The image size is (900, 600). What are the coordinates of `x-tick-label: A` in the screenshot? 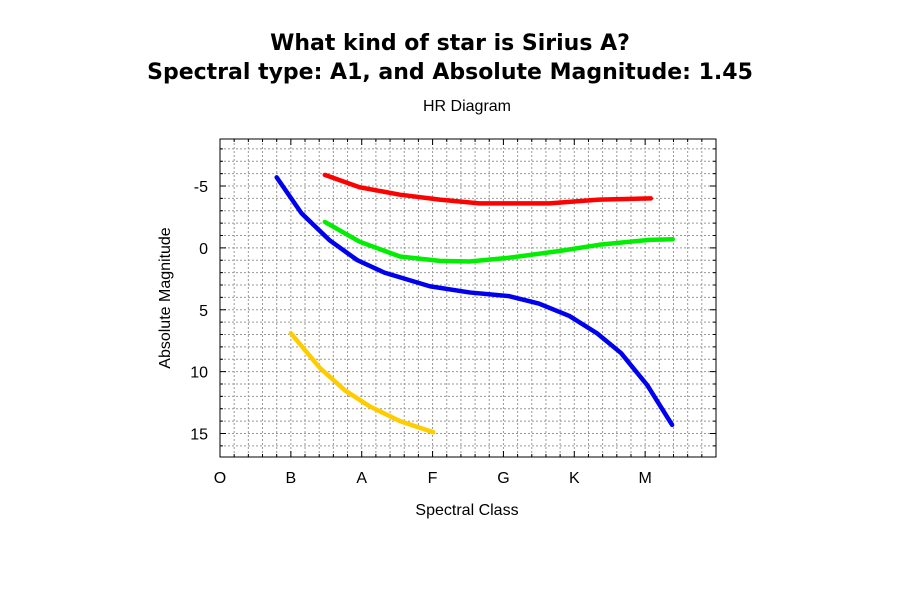 It's located at (361, 478).